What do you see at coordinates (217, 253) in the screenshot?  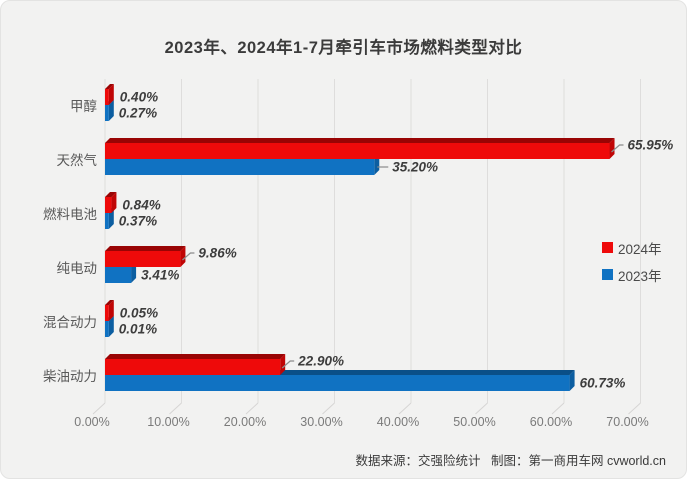 I see `data-label-2024: 9.86%` at bounding box center [217, 253].